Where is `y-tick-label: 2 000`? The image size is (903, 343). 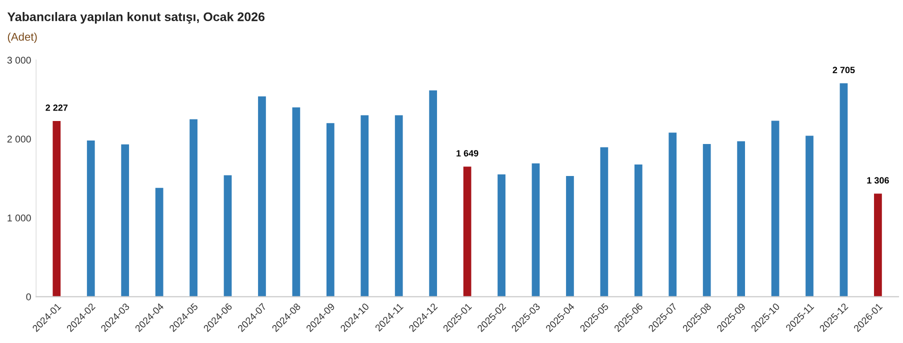
y-tick-label: 2 000 is located at coordinates (19, 139).